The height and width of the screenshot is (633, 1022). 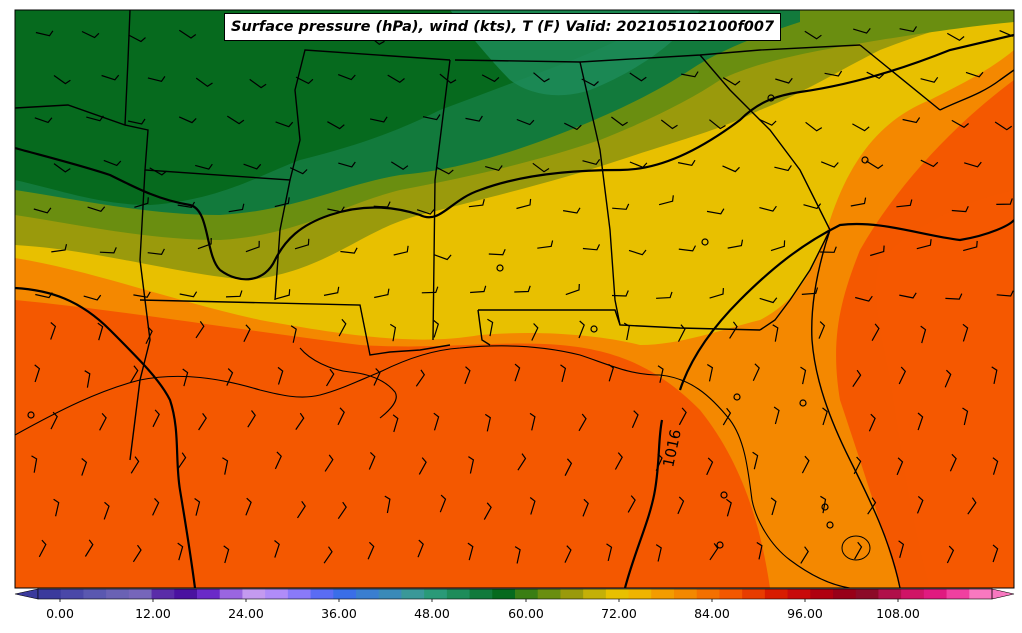 I want to click on colorbar-min-extend, so click(x=26, y=594).